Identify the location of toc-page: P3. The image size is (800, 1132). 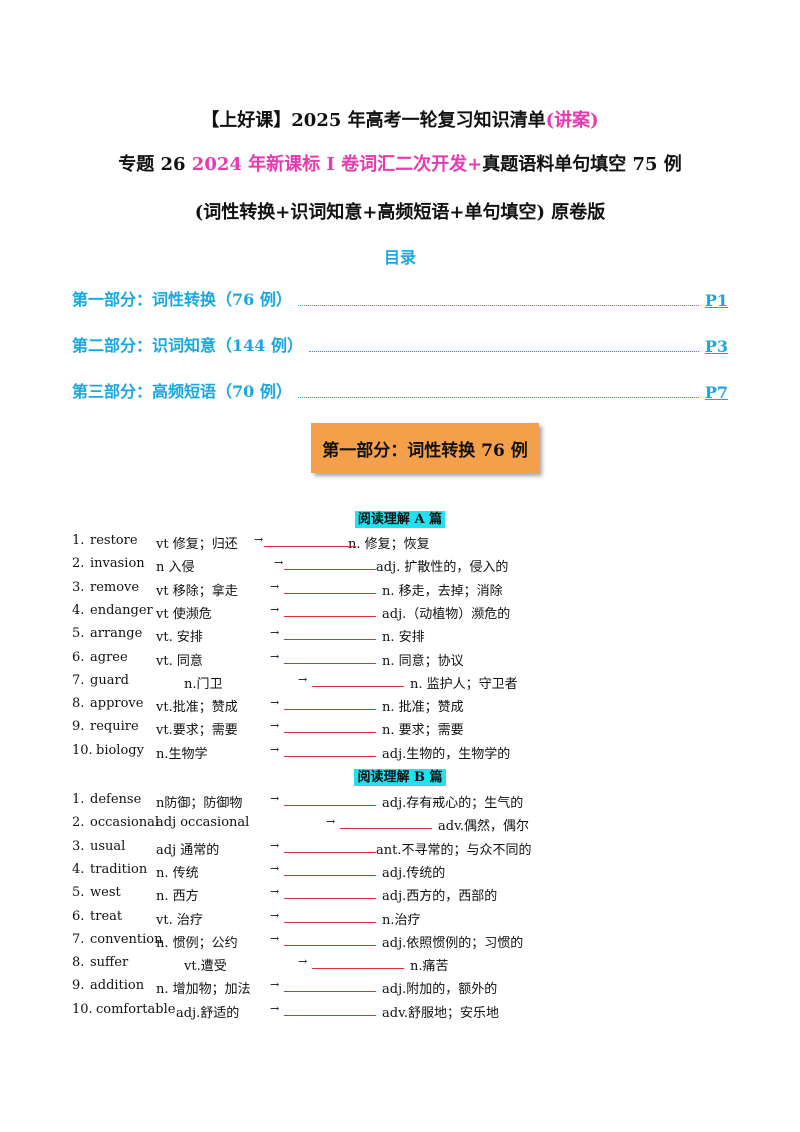
(716, 346).